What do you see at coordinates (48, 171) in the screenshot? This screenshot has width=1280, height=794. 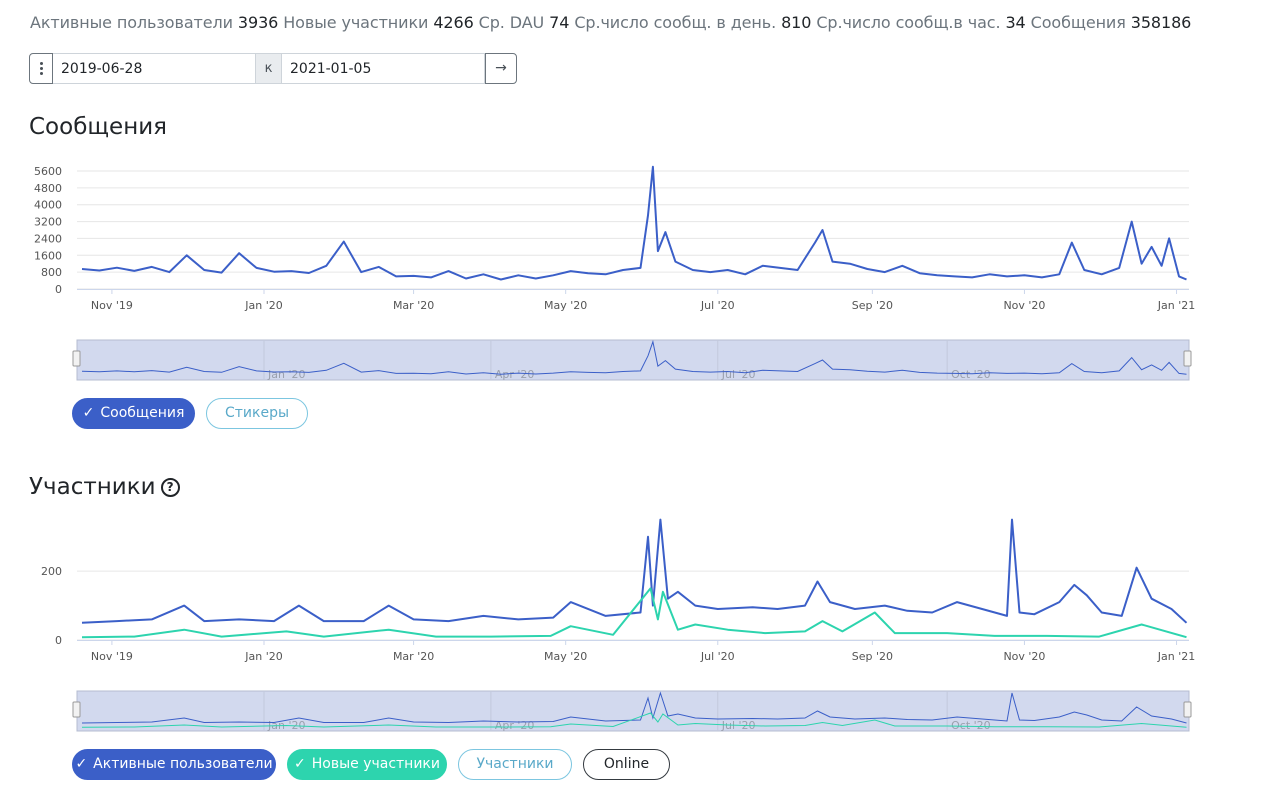 I see `y-tick-label: 5600` at bounding box center [48, 171].